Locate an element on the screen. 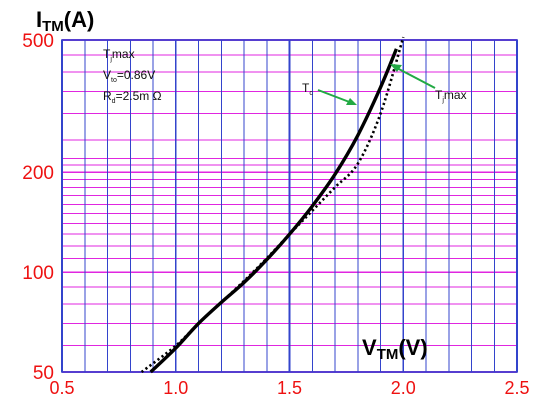 This screenshot has height=406, width=550. param-vto: Vto=0.86V is located at coordinates (129, 76).